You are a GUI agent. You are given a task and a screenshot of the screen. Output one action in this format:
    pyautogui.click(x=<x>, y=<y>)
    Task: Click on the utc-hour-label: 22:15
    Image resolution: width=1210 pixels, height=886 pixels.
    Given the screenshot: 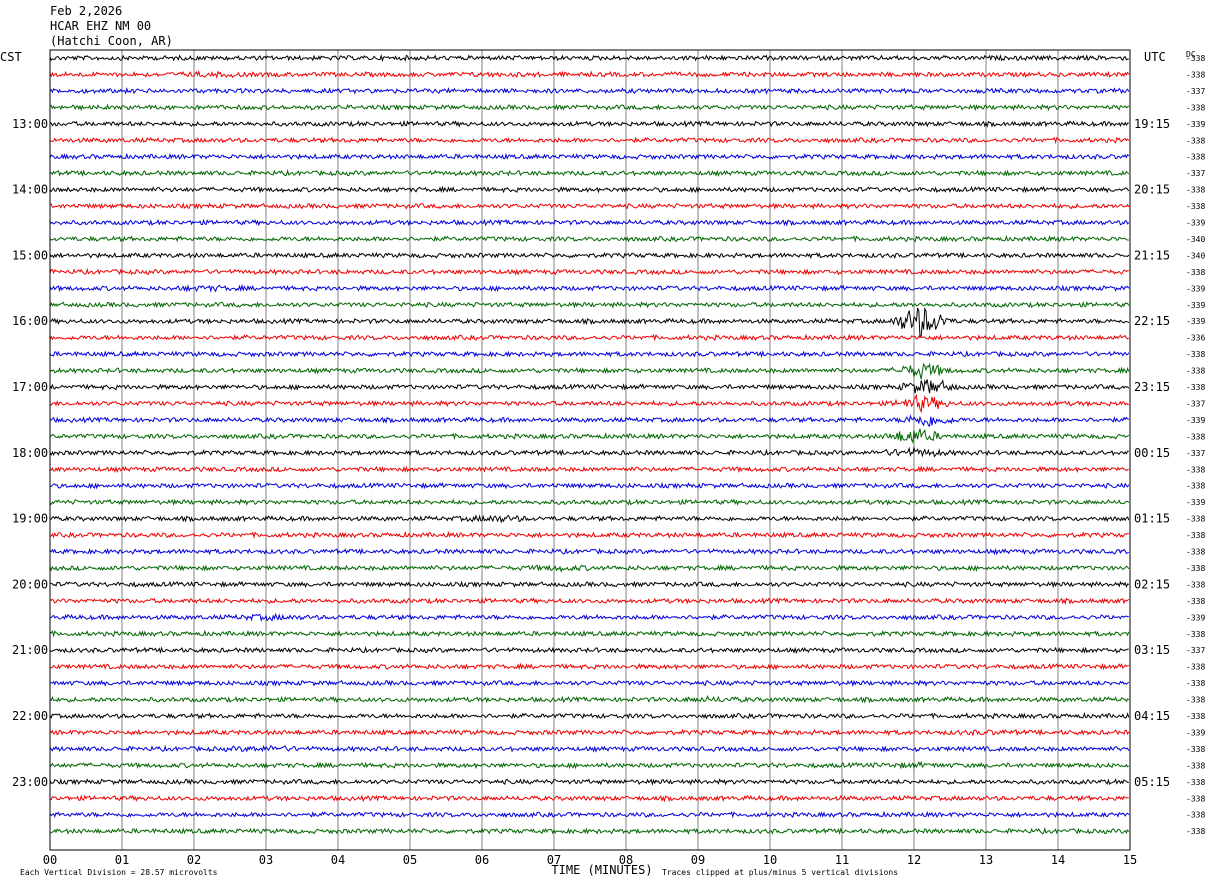 What is the action you would take?
    pyautogui.click(x=1152, y=321)
    